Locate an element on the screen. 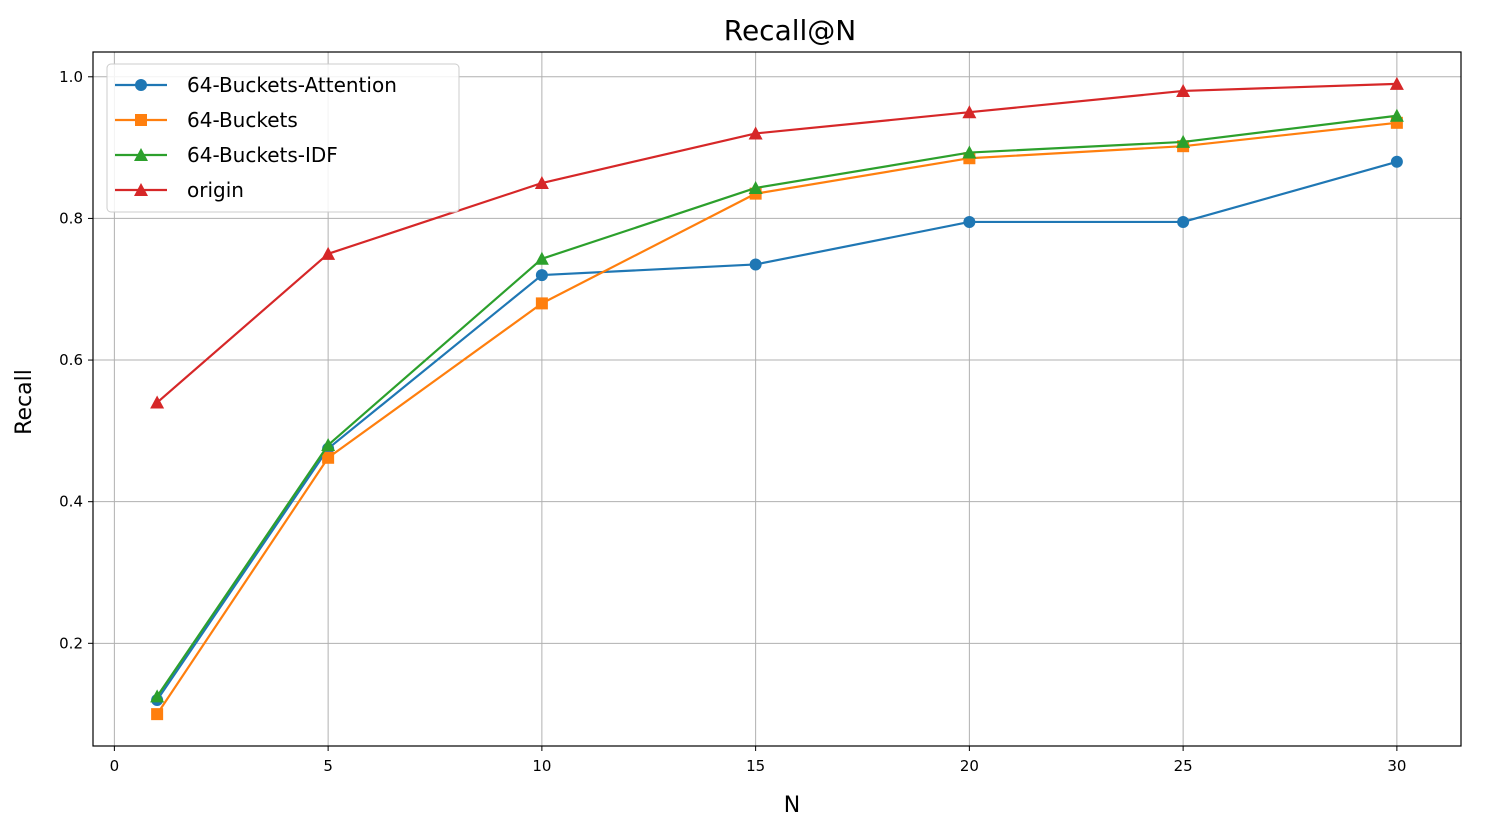 The width and height of the screenshot is (1501, 827). legend-item: 64-Buckets is located at coordinates (206, 120).